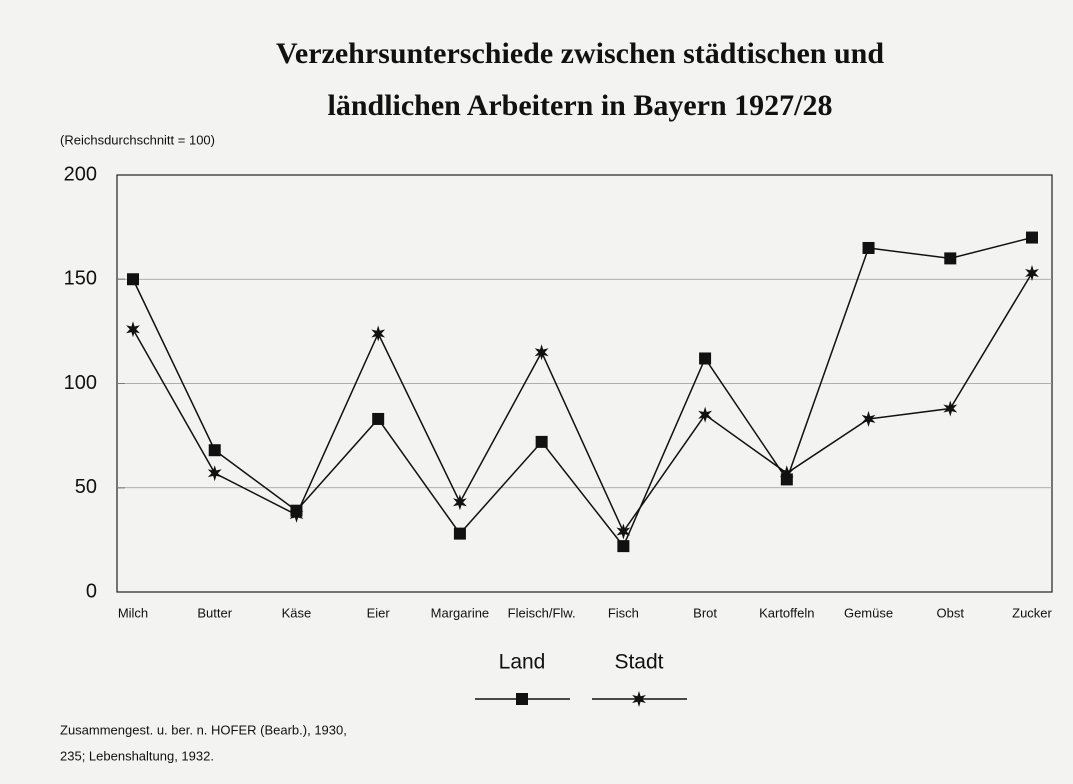  What do you see at coordinates (379, 612) in the screenshot?
I see `x-tick-label: Eier` at bounding box center [379, 612].